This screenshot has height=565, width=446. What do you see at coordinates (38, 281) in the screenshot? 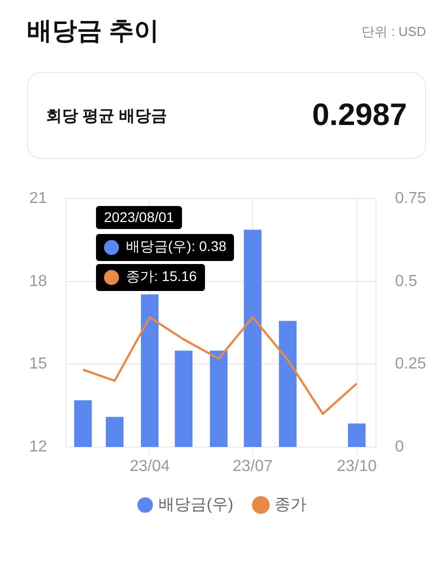
I see `y-tick-label: 18` at bounding box center [38, 281].